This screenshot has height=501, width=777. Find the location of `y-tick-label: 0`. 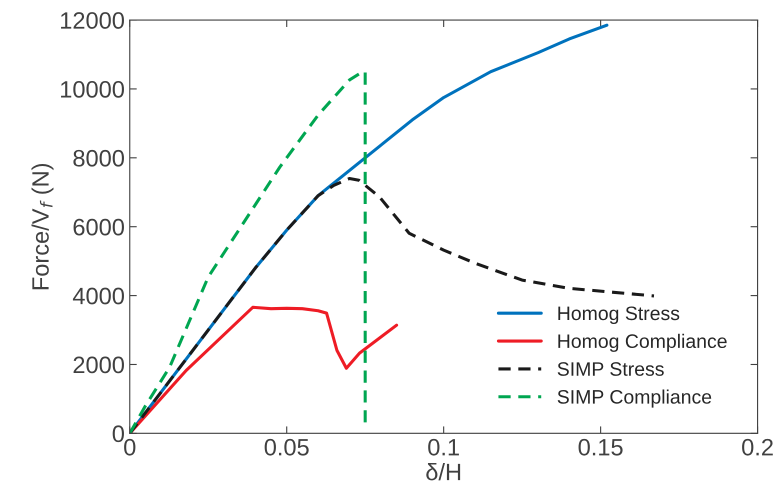

y-tick-label: 0 is located at coordinates (118, 433).